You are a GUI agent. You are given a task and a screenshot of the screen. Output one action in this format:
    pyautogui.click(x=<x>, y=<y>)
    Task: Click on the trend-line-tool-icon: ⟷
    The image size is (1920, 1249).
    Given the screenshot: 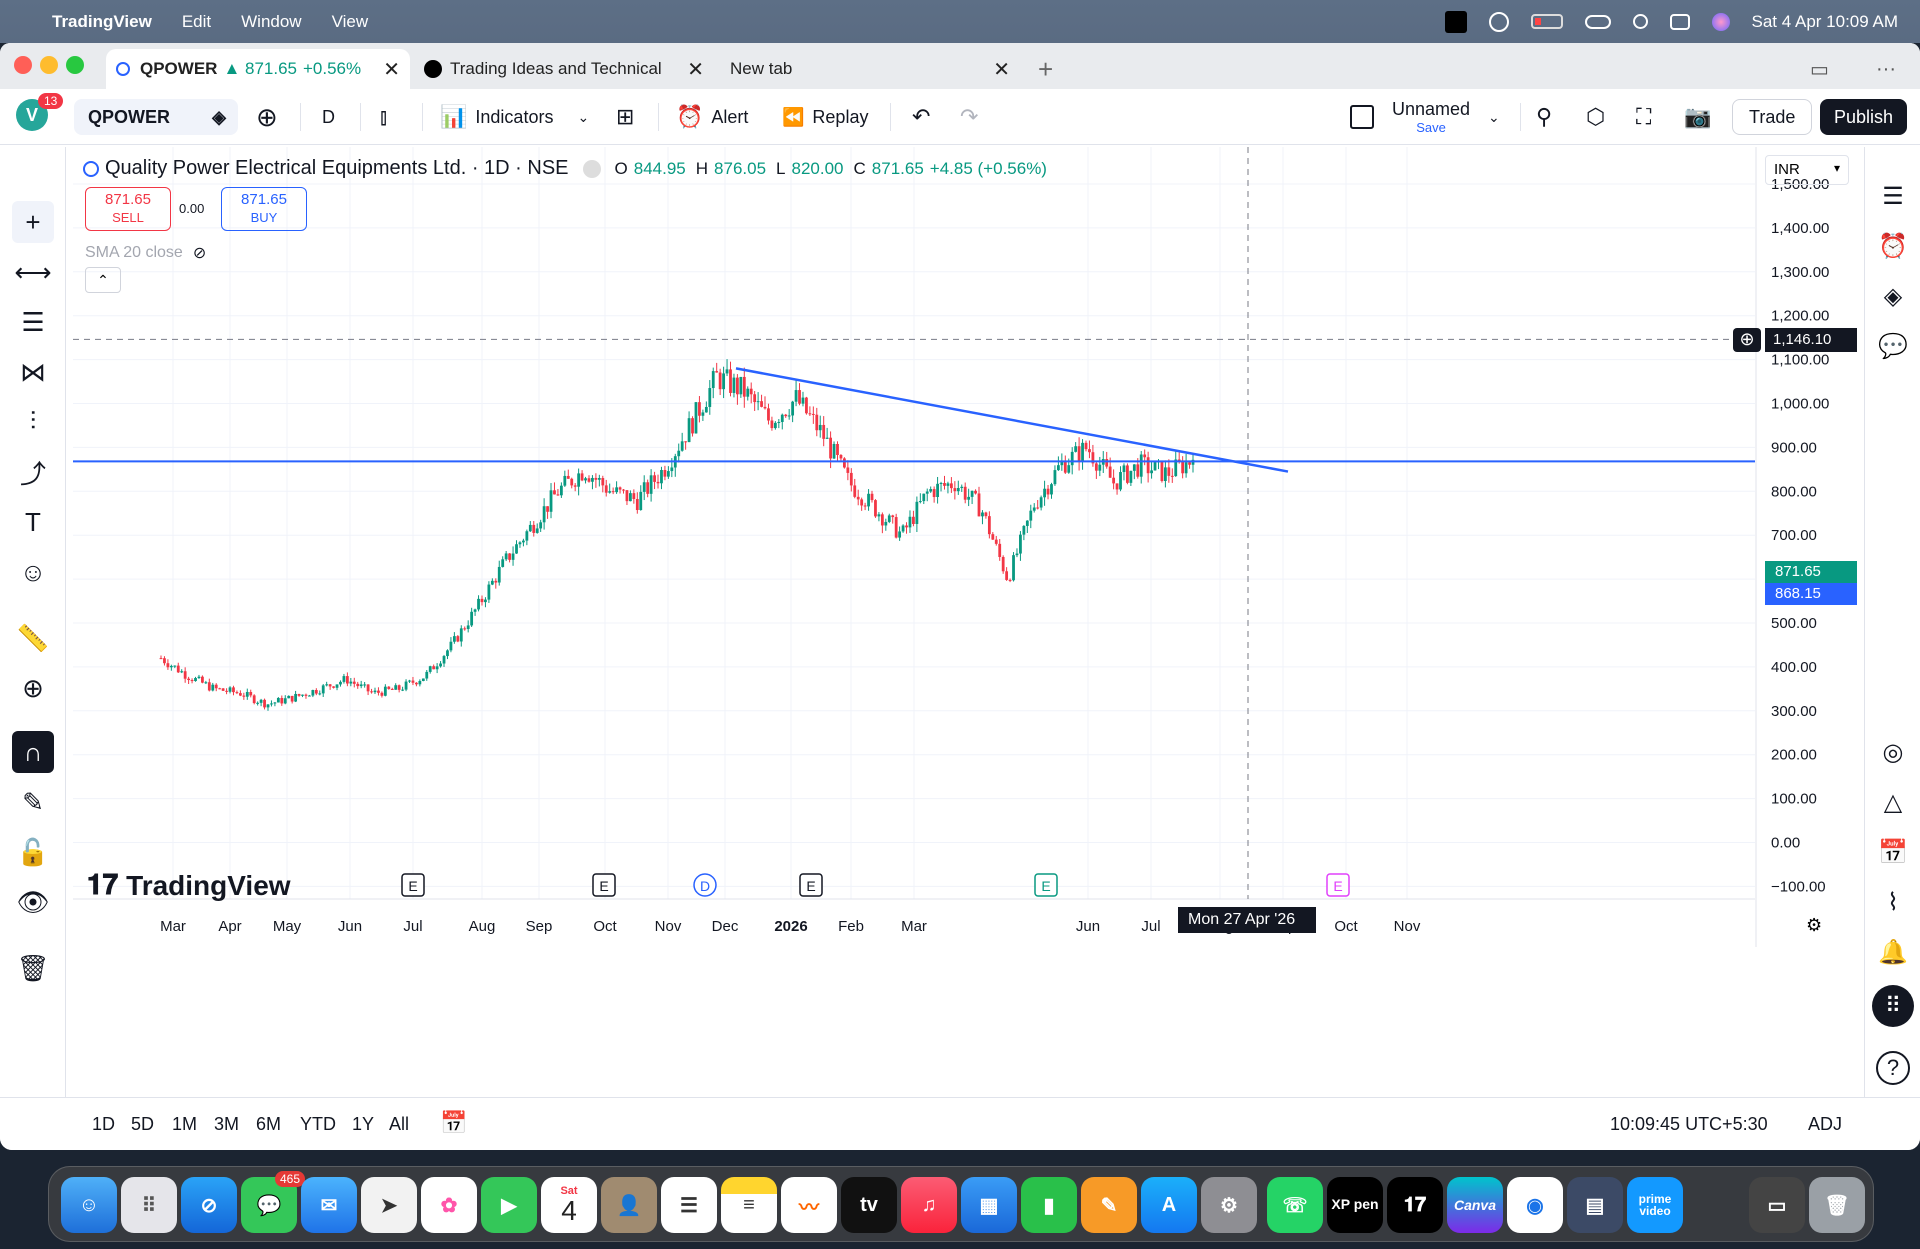 What is the action you would take?
    pyautogui.click(x=33, y=271)
    